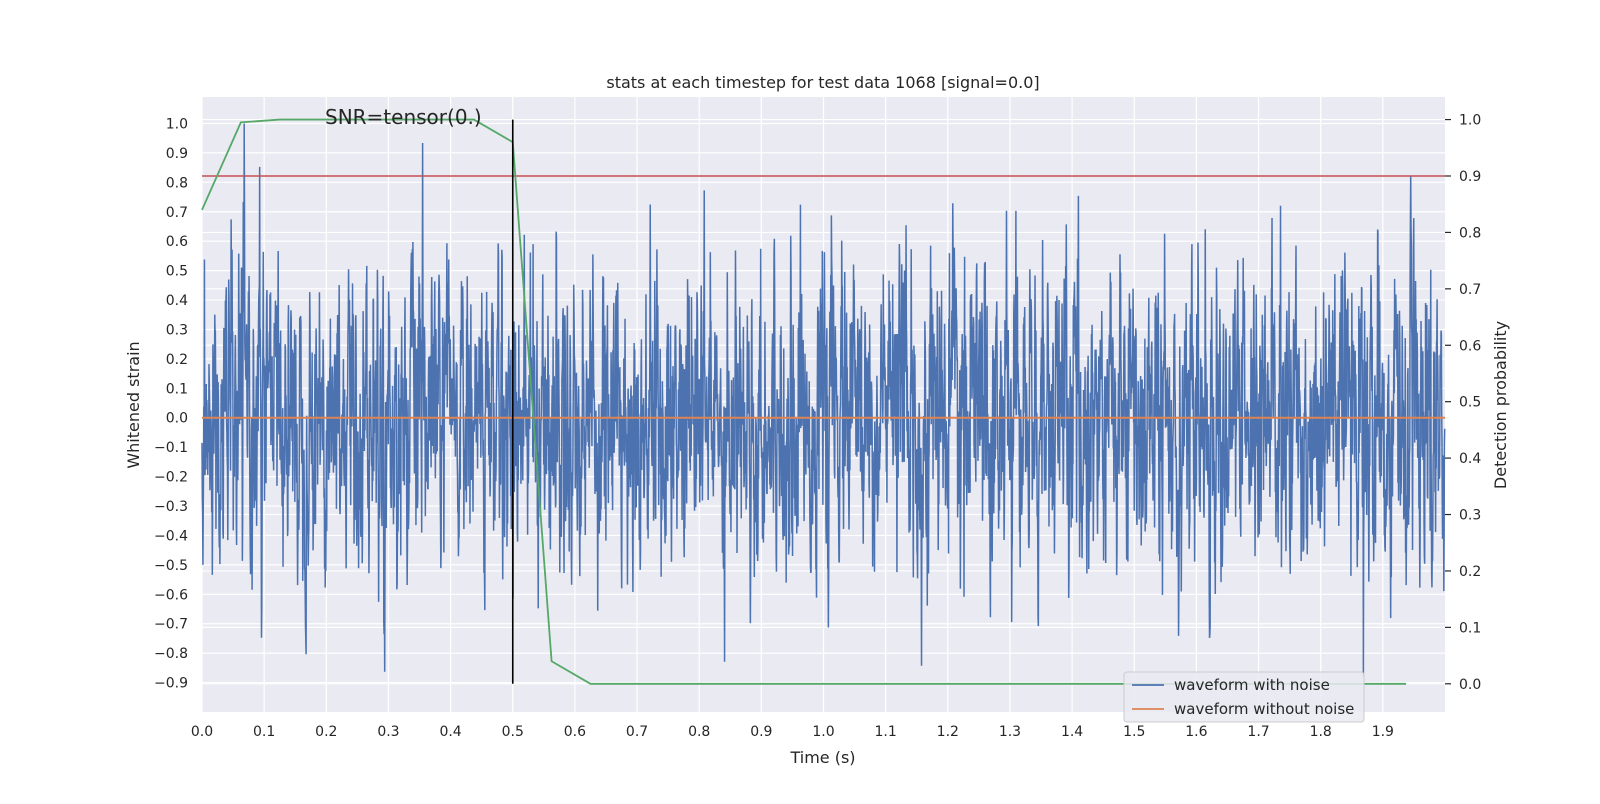  Describe the element at coordinates (1252, 685) in the screenshot. I see `legend-label-waveform-with-noise: waveform with noise` at that location.